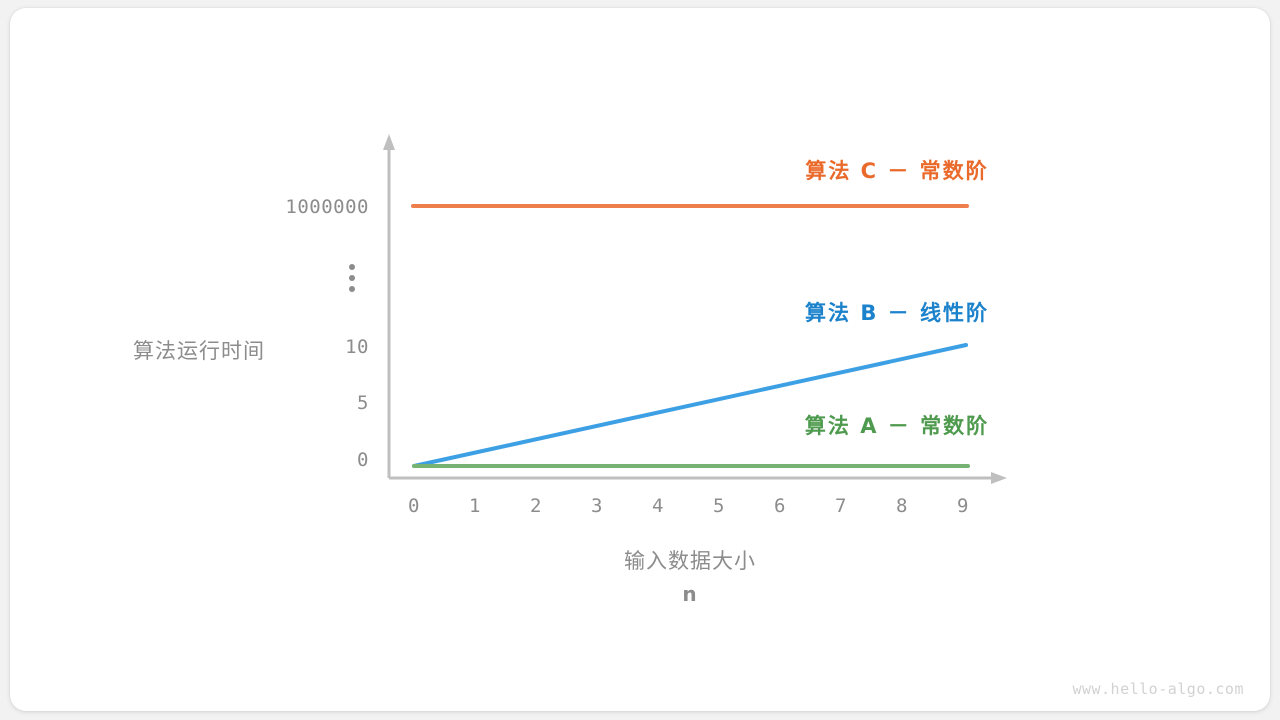  Describe the element at coordinates (999, 478) in the screenshot. I see `x-axis-arrow` at that location.